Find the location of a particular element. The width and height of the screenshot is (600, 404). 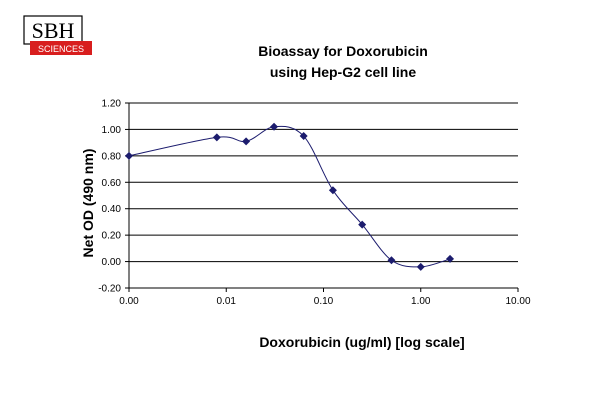

logo-frame is located at coordinates (53, 30).